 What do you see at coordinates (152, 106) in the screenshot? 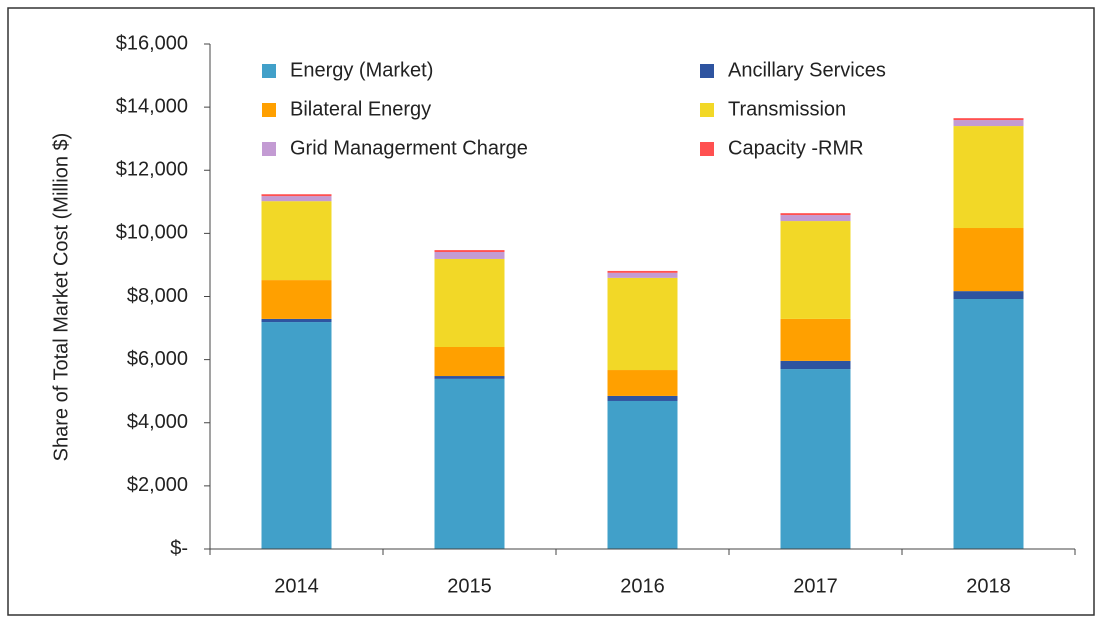
I see `y-tick-label: $14,000` at bounding box center [152, 106].